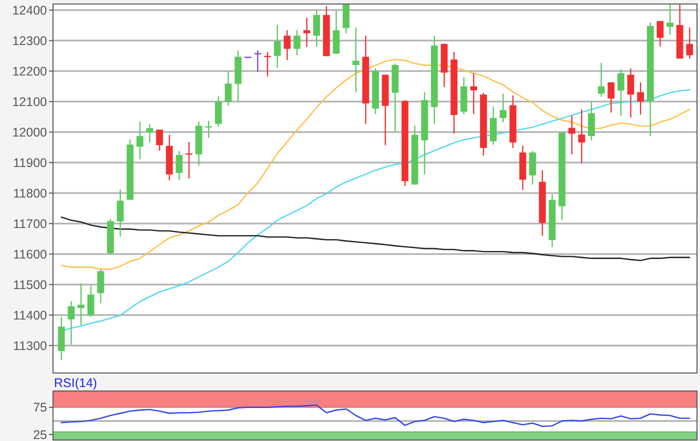  What do you see at coordinates (30, 223) in the screenshot?
I see `y-tick-label: 11700` at bounding box center [30, 223].